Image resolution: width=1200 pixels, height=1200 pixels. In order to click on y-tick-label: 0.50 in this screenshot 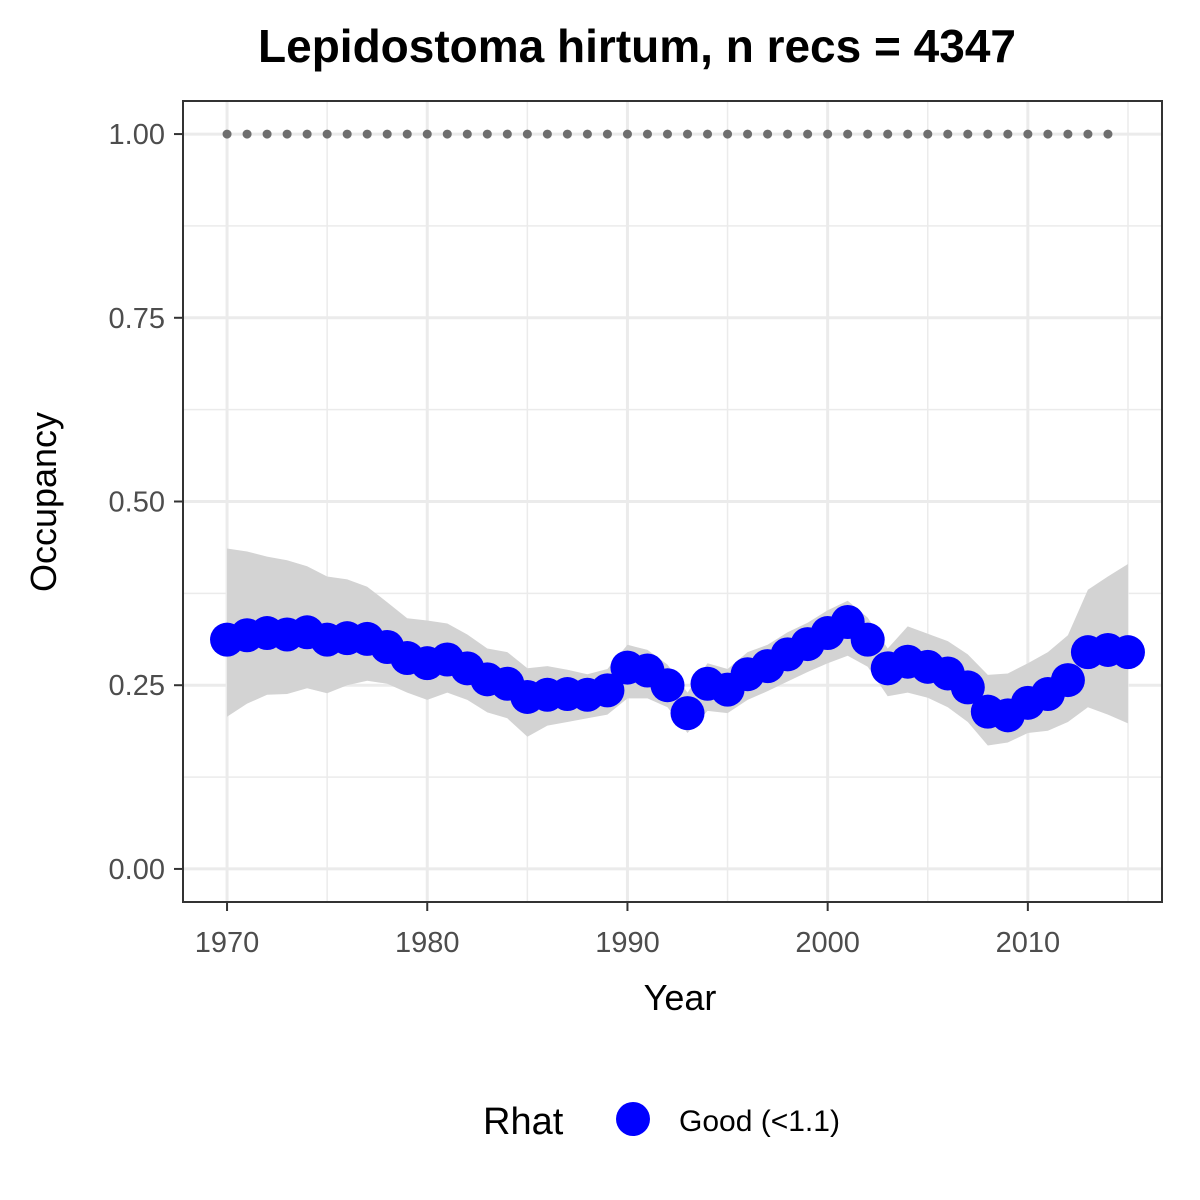, I will do `click(137, 503)`.